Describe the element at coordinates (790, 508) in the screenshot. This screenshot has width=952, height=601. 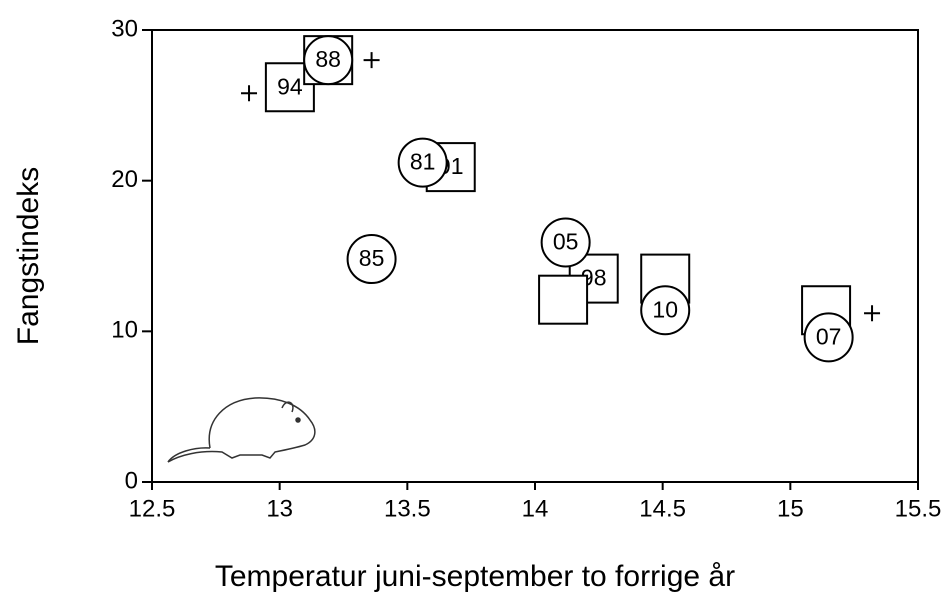
I see `x-tick-label: 15` at that location.